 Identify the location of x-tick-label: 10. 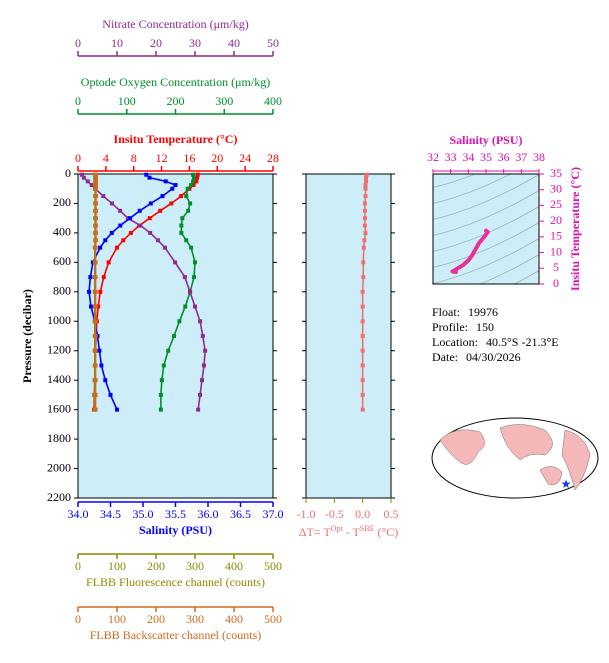
(117, 43).